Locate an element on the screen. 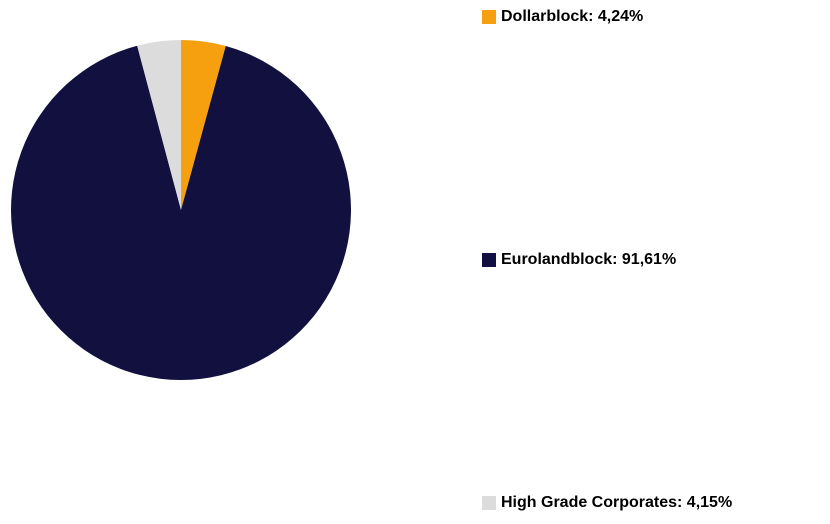 The width and height of the screenshot is (830, 524). legend-label: Dollarblock: 4,24% is located at coordinates (572, 16).